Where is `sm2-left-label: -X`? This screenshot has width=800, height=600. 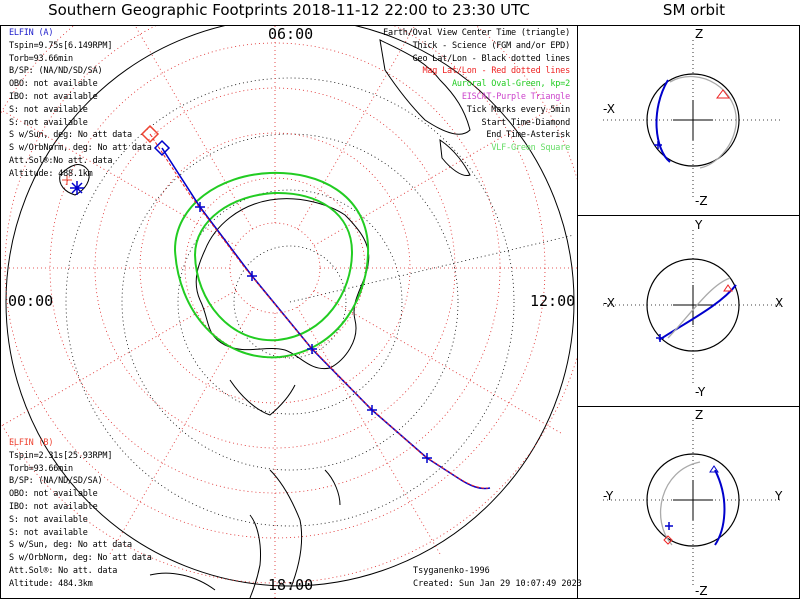 sm2-left-label: -X is located at coordinates (609, 303).